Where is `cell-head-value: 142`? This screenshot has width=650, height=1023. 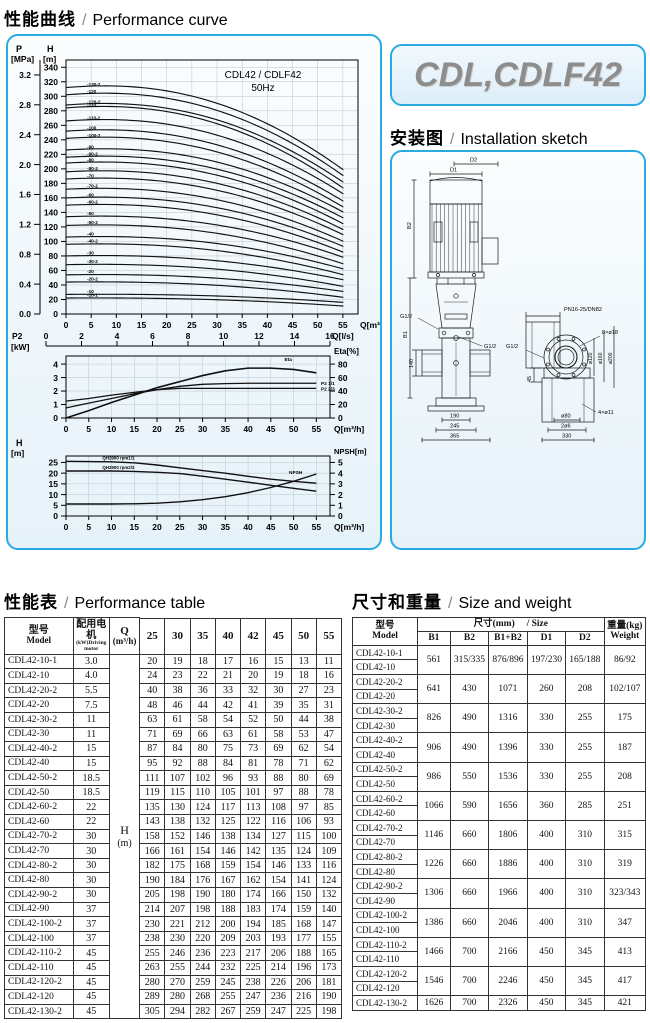 cell-head-value: 142 is located at coordinates (253, 851).